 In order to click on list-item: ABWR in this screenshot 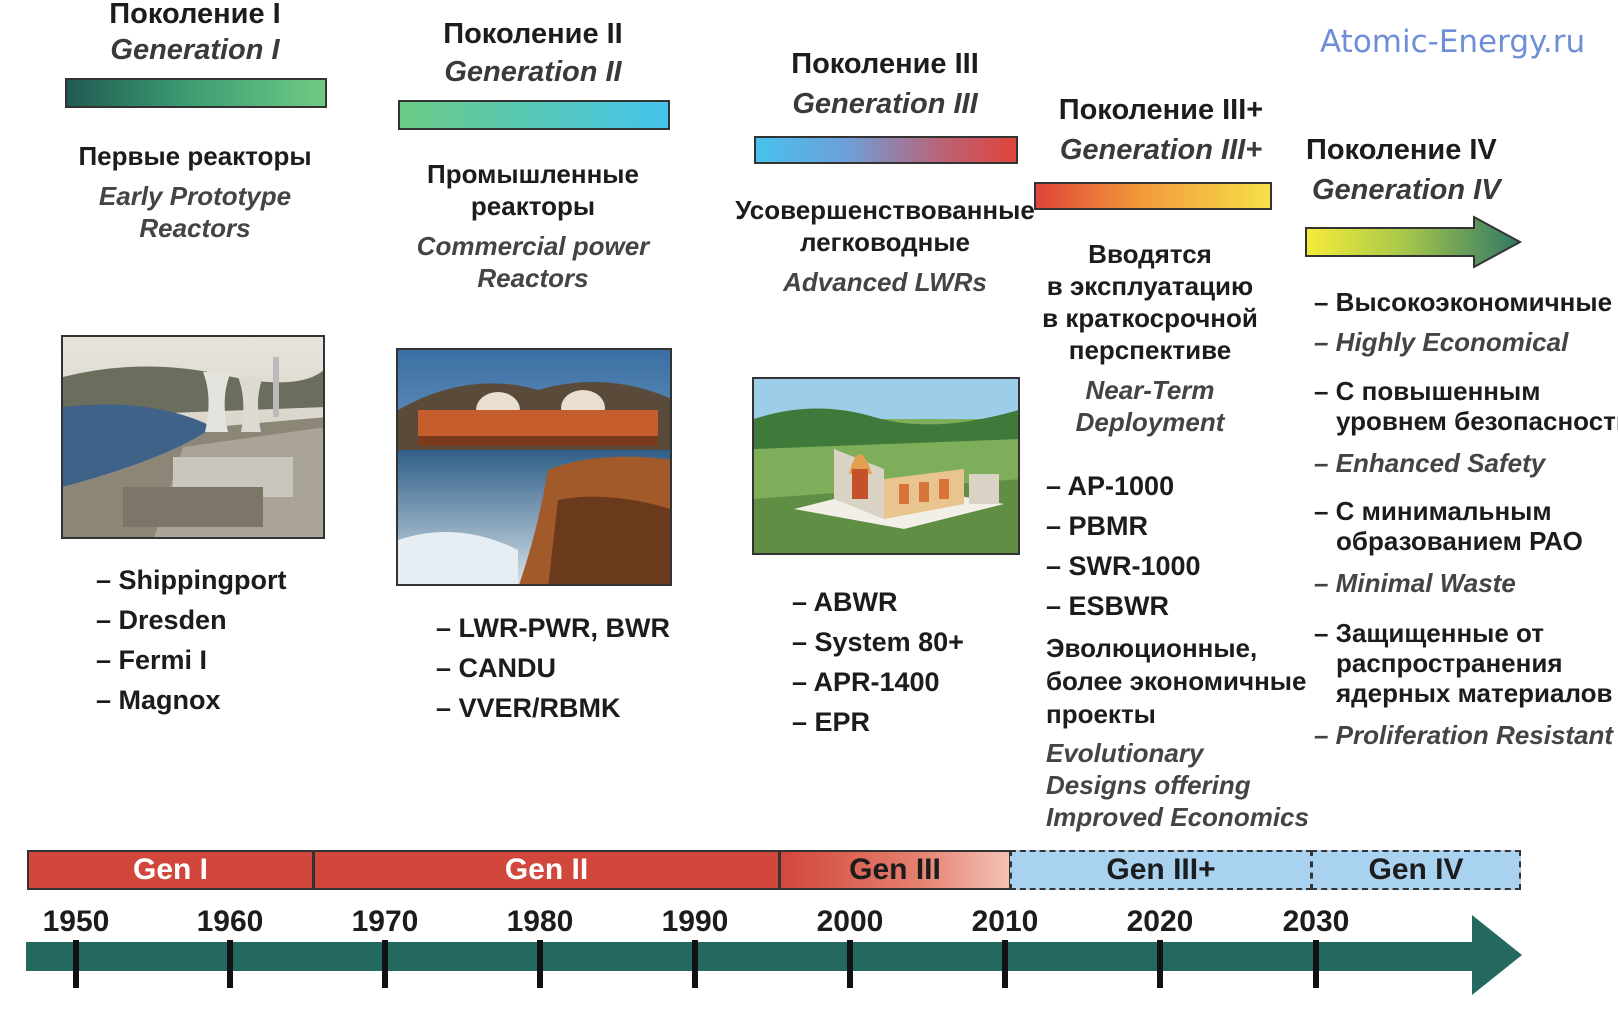, I will do `click(878, 602)`.